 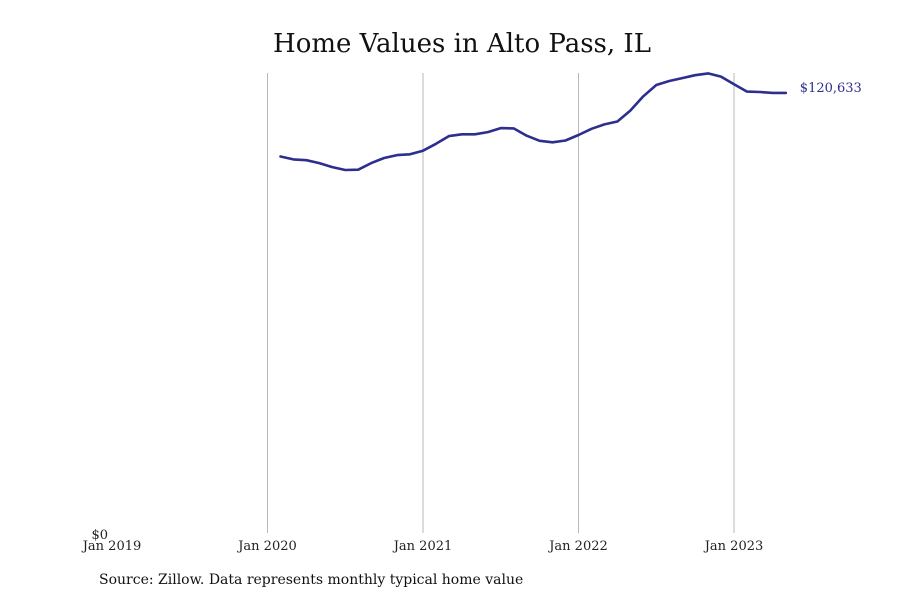 I want to click on x-tick-label: Jan 2021, so click(x=422, y=546).